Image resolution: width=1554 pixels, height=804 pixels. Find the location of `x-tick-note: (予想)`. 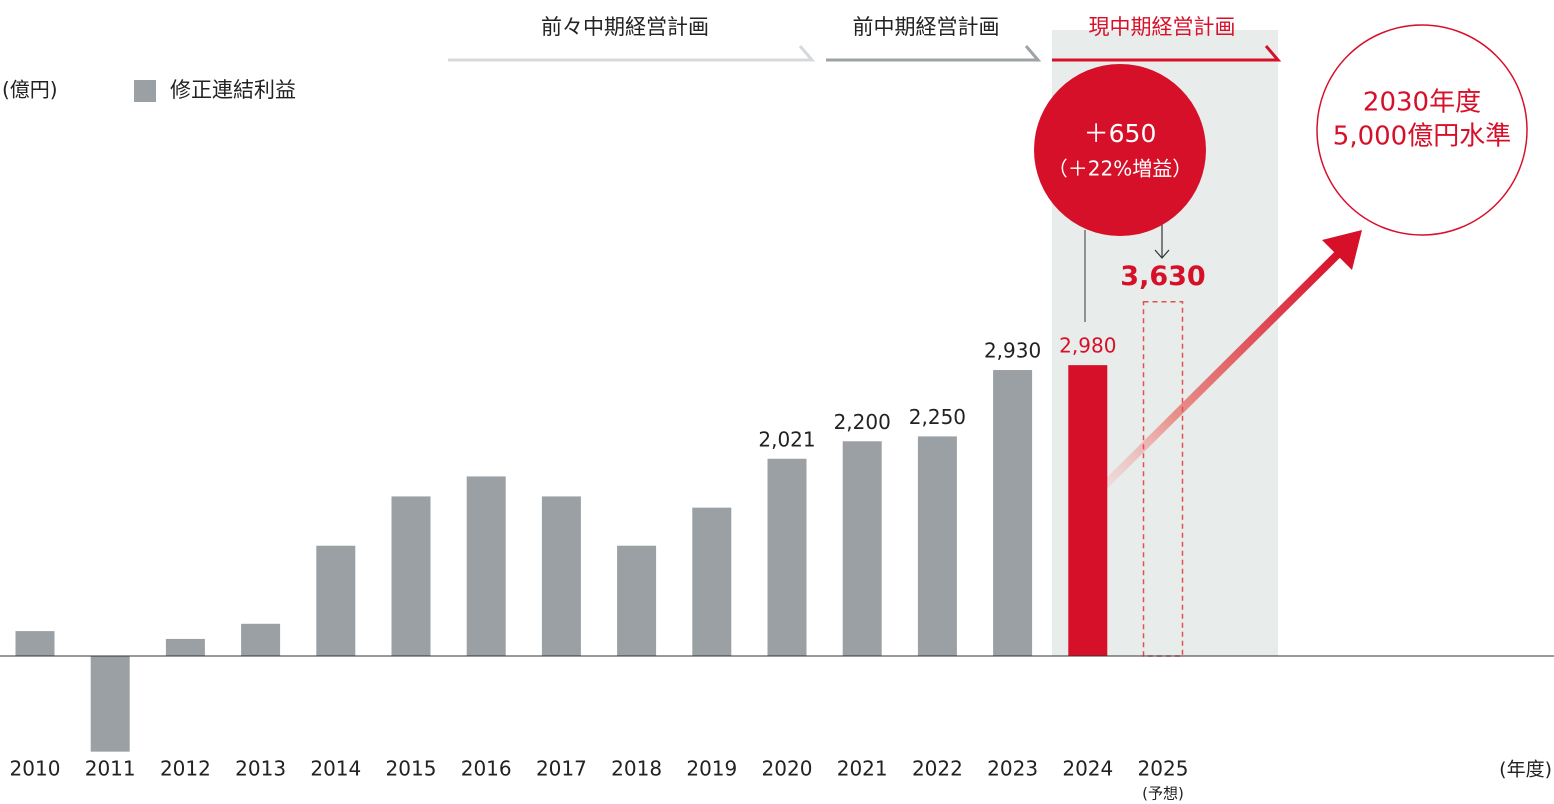

x-tick-note: (予想) is located at coordinates (1163, 794).